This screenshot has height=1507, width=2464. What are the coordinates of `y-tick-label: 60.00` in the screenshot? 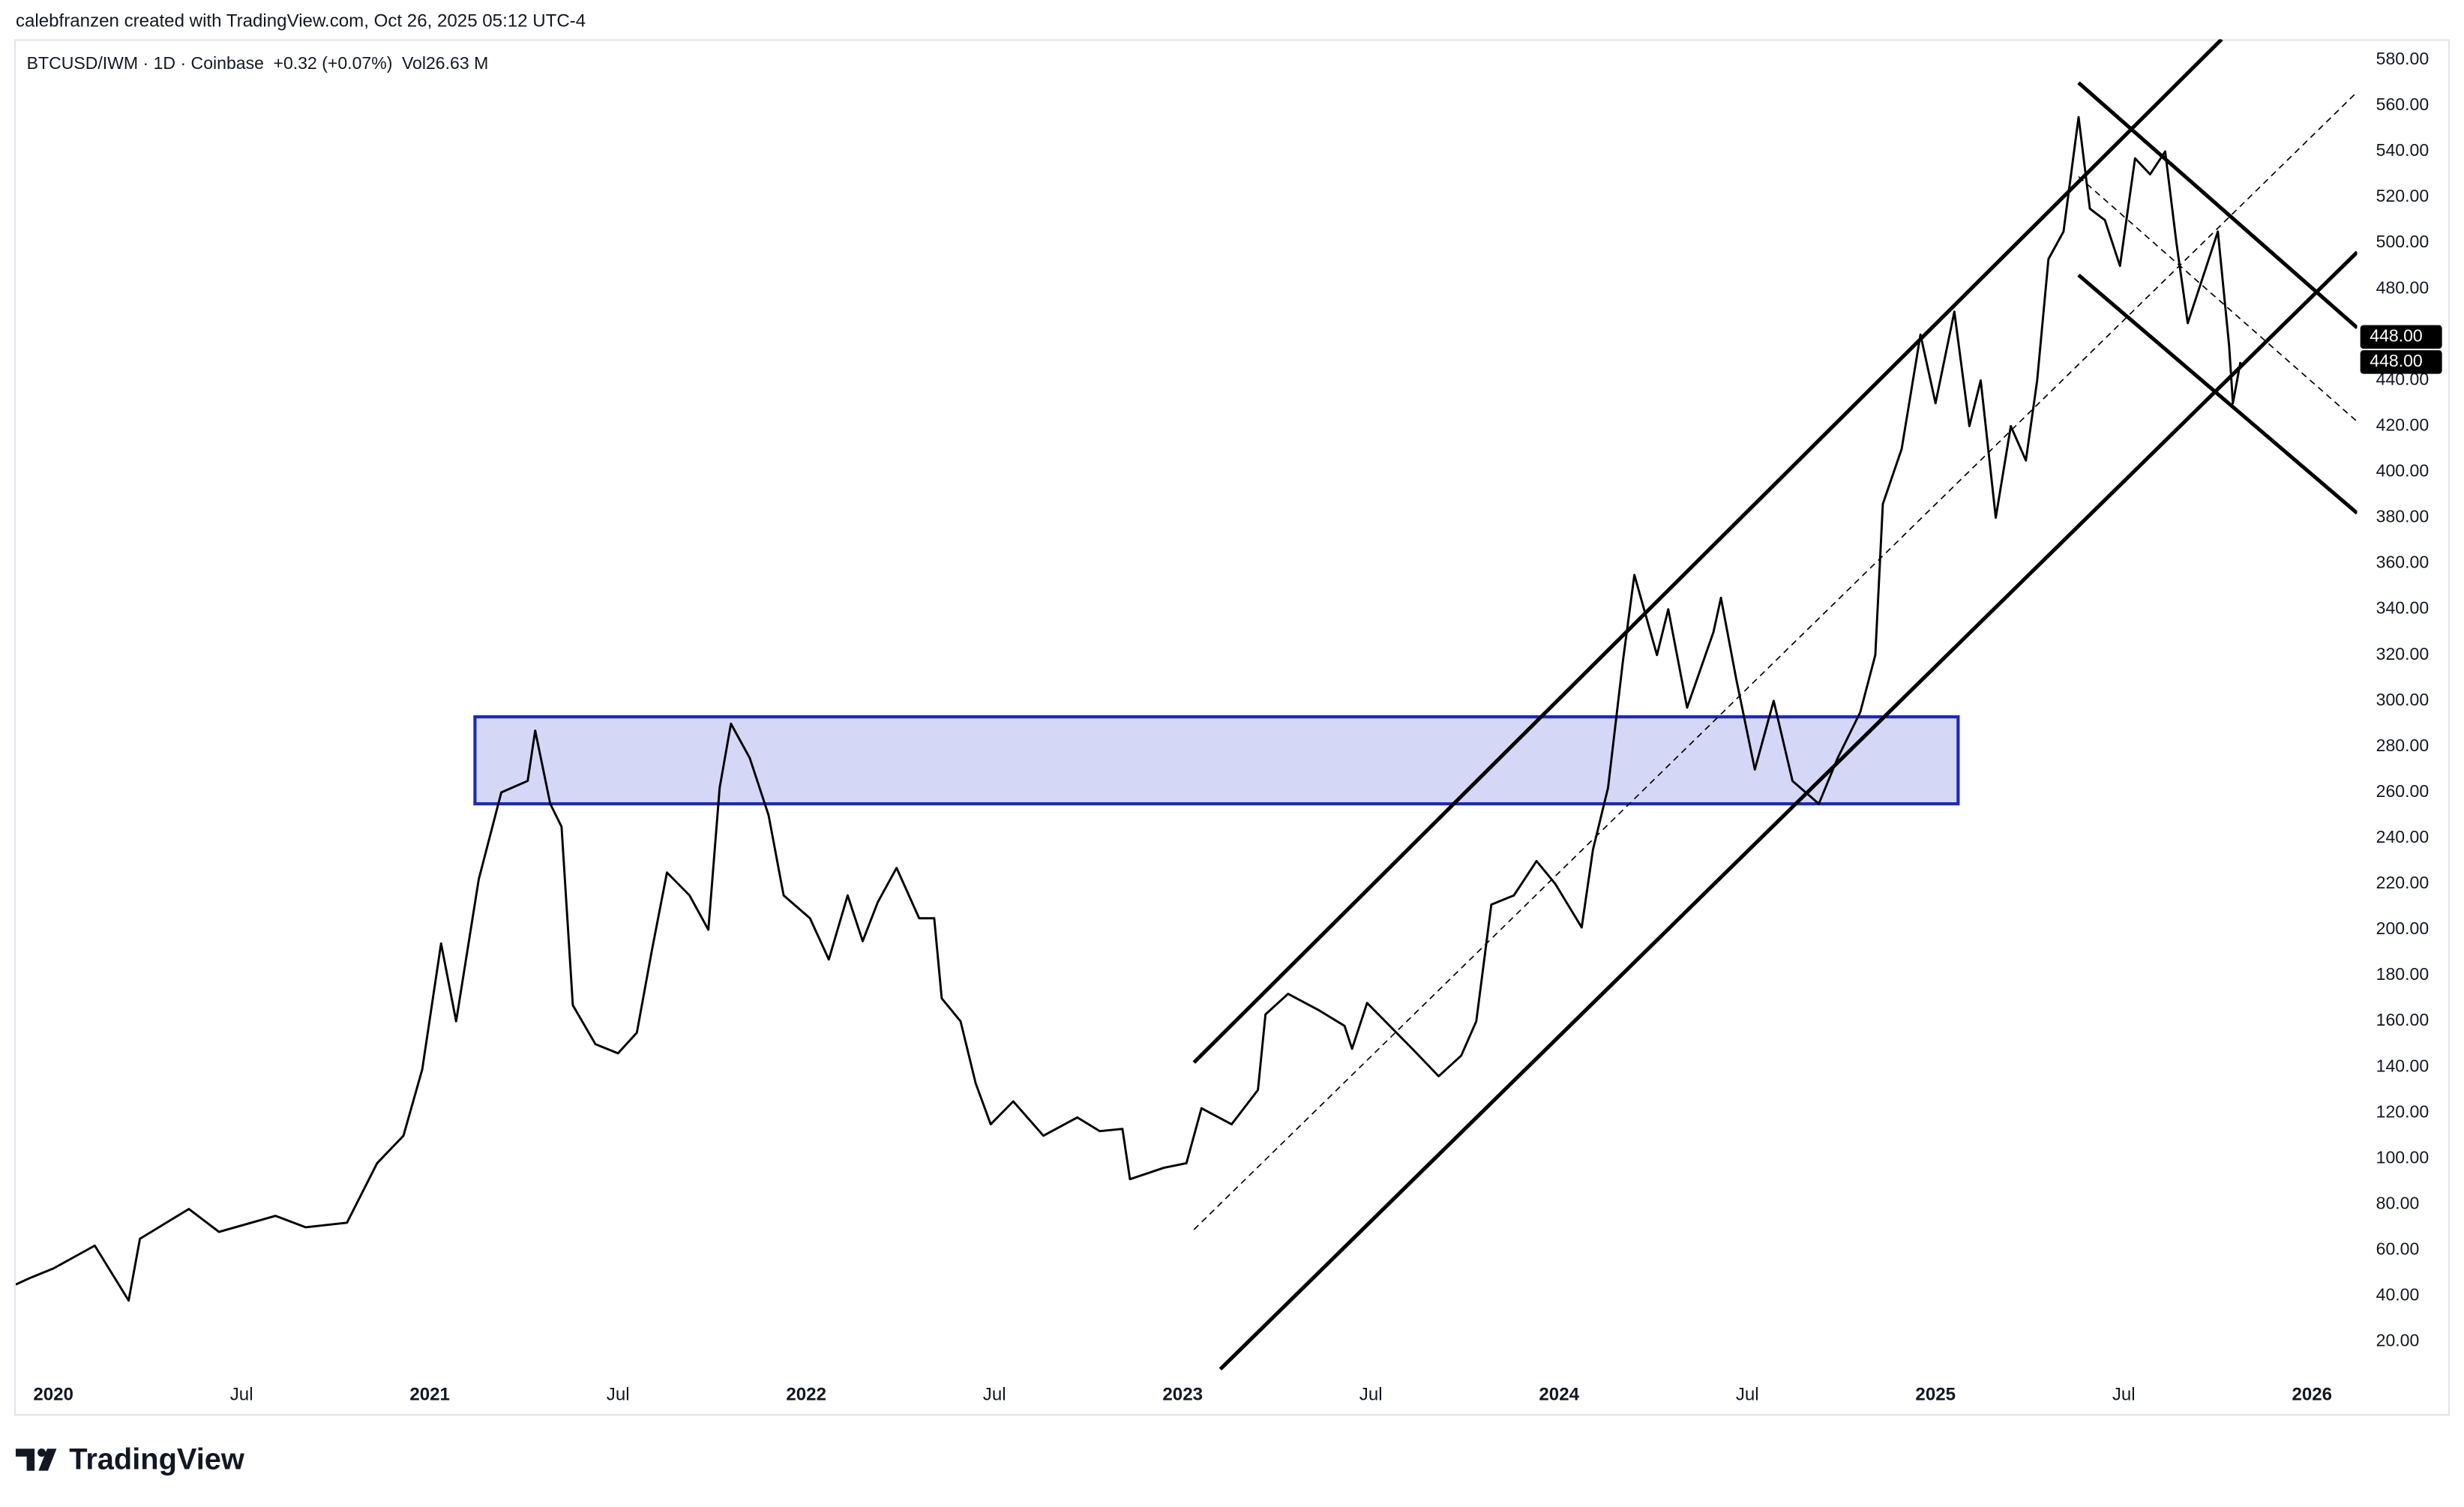 It's located at (2398, 1249).